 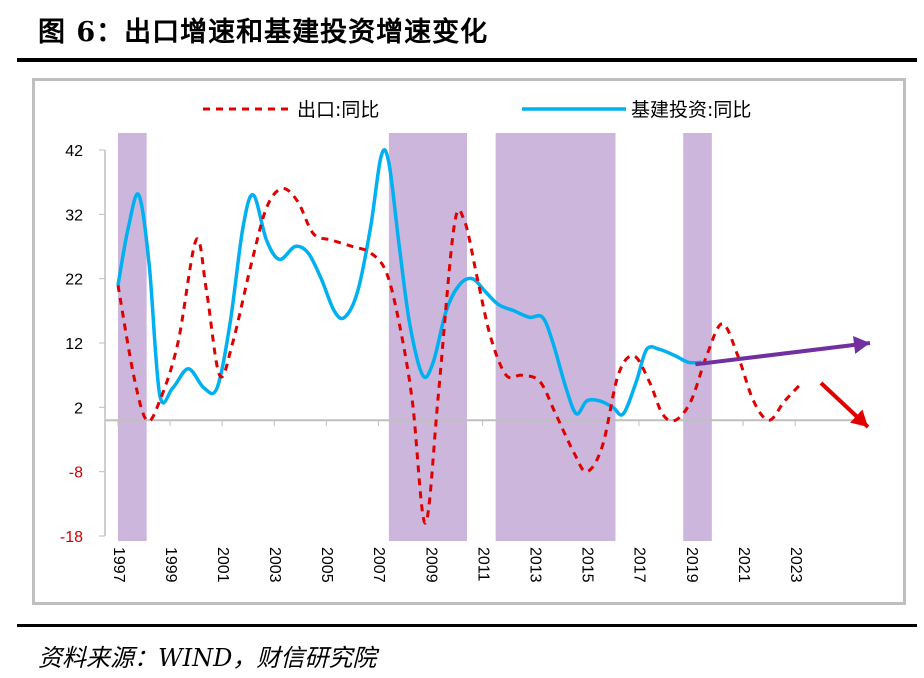 What do you see at coordinates (74, 151) in the screenshot?
I see `y-tick-label: 42` at bounding box center [74, 151].